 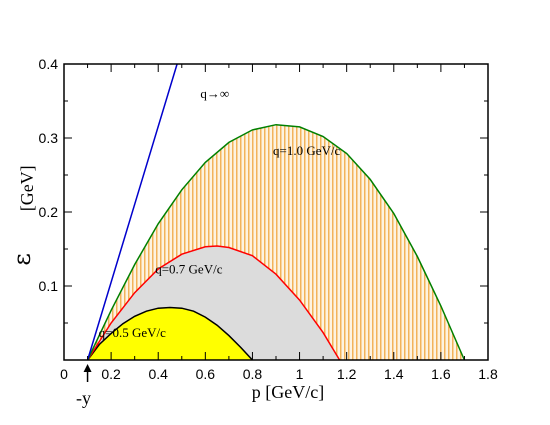 What do you see at coordinates (49, 138) in the screenshot?
I see `y-tick-label: 0.3` at bounding box center [49, 138].